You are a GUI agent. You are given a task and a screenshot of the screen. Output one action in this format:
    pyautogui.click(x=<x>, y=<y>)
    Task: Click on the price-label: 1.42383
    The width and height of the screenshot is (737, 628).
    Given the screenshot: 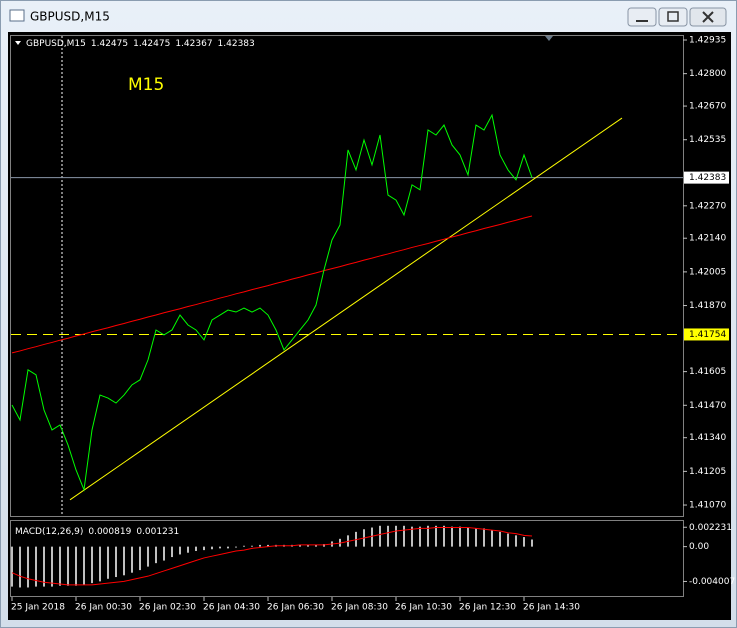 What is the action you would take?
    pyautogui.click(x=707, y=178)
    